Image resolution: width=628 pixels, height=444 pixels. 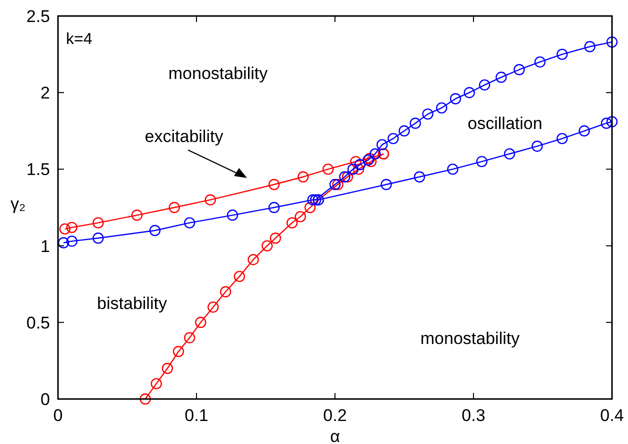 What do you see at coordinates (45, 93) in the screenshot?
I see `y-tick-label: 2` at bounding box center [45, 93].